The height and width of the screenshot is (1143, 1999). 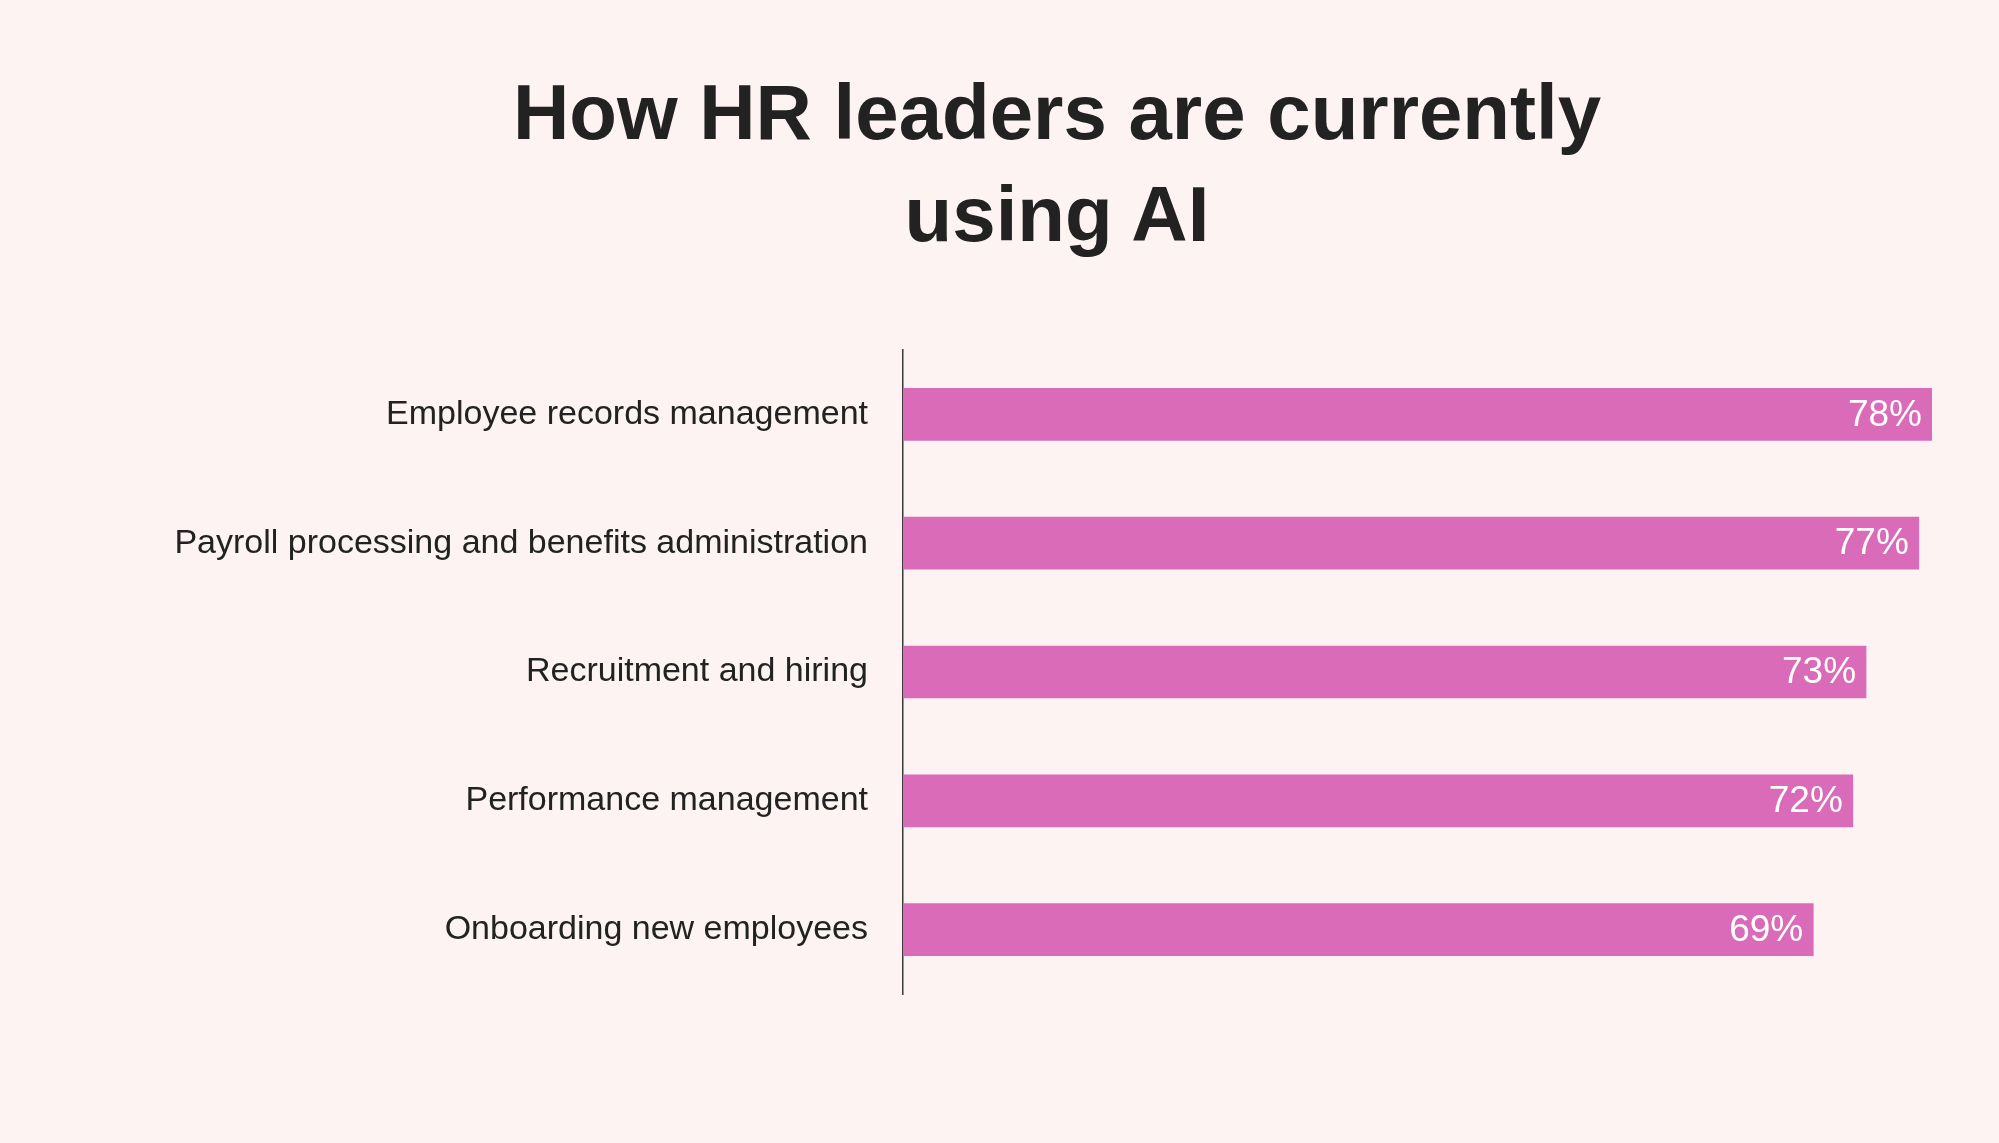 I want to click on data-label: 69%, so click(x=1766, y=928).